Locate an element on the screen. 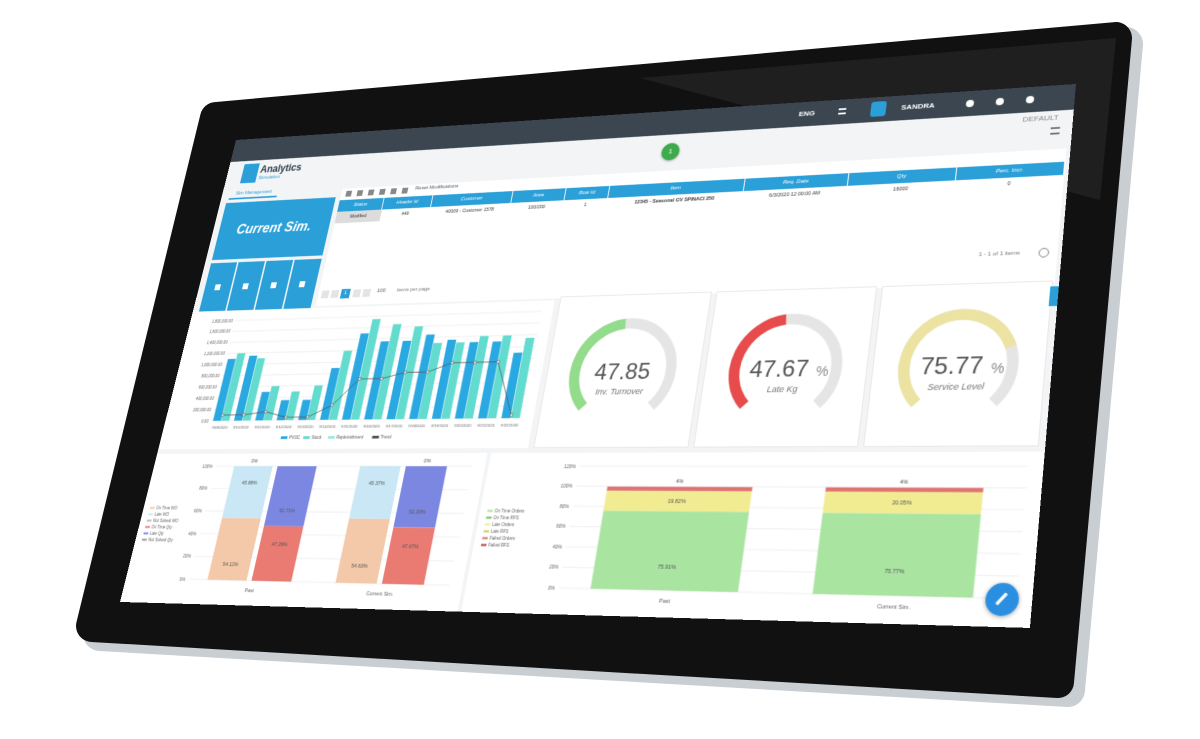 The height and width of the screenshot is (739, 1200). value-label: 45.88% is located at coordinates (249, 483).